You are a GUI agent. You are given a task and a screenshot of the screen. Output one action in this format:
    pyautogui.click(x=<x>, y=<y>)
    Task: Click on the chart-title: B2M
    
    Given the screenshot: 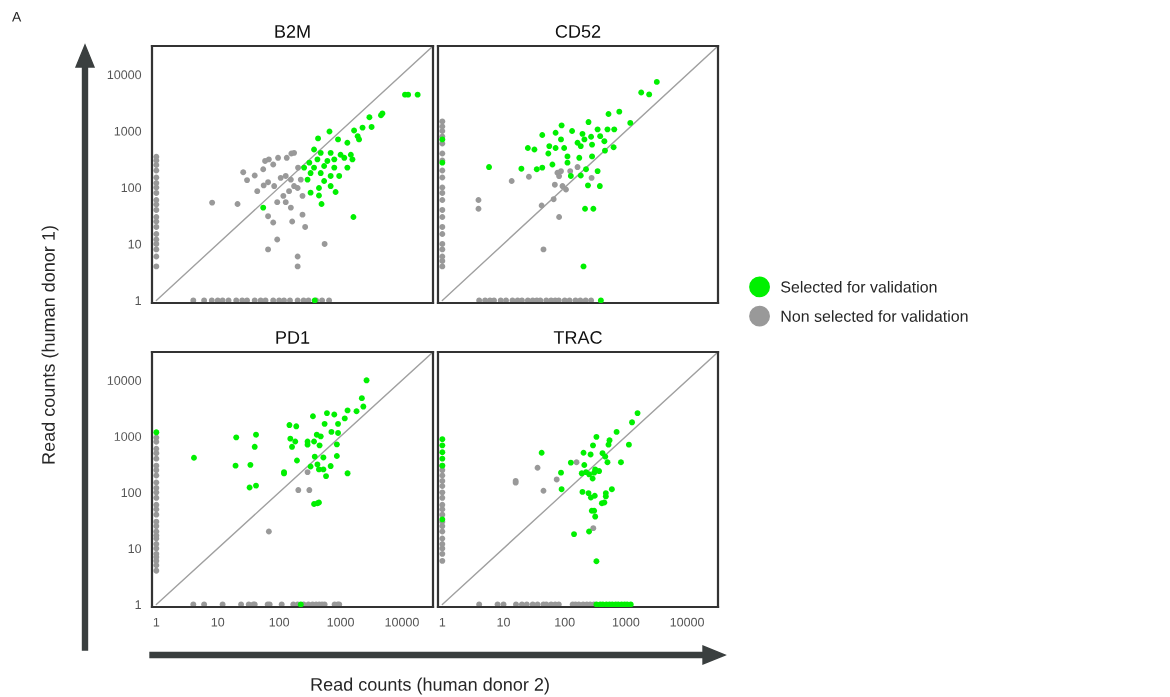 What is the action you would take?
    pyautogui.click(x=292, y=31)
    